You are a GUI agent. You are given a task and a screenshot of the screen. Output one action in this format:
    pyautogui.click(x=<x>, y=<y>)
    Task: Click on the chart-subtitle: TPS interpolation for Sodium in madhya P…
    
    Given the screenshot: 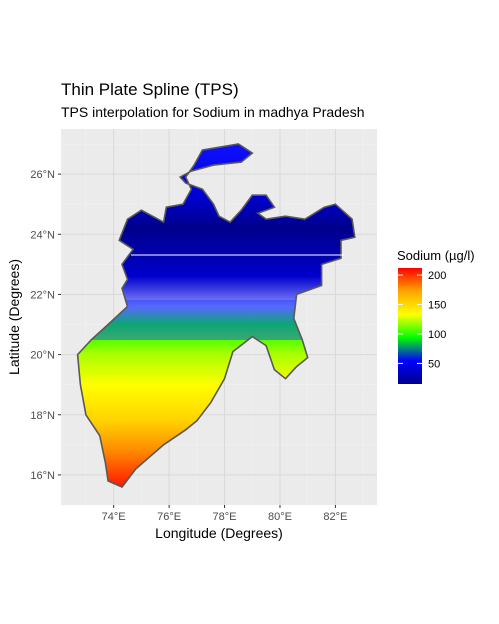 What is the action you would take?
    pyautogui.click(x=213, y=112)
    